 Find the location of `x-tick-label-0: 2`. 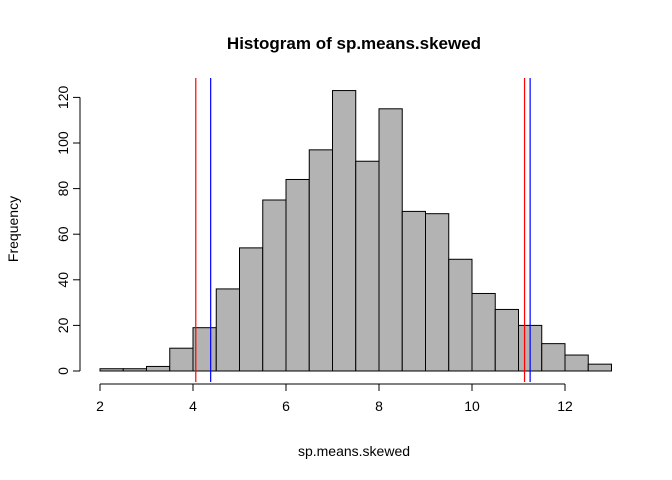

x-tick-label-0: 2 is located at coordinates (100, 406).